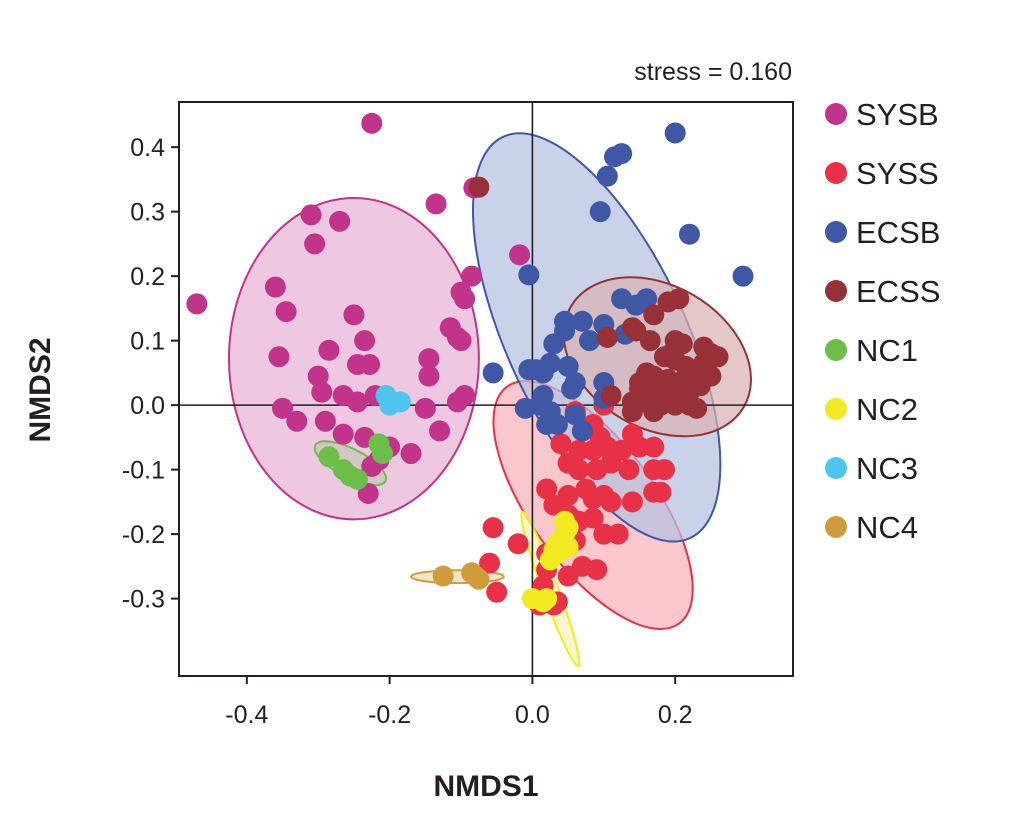 This screenshot has width=1024, height=823. What do you see at coordinates (882, 321) in the screenshot?
I see `legend: SYSB SYSS ECSB ECSS NC1 NC2 NC3 NC4` at bounding box center [882, 321].